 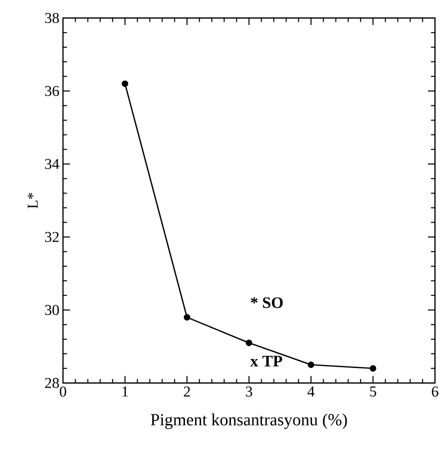 I want to click on x-tick-label: 4, so click(x=311, y=391).